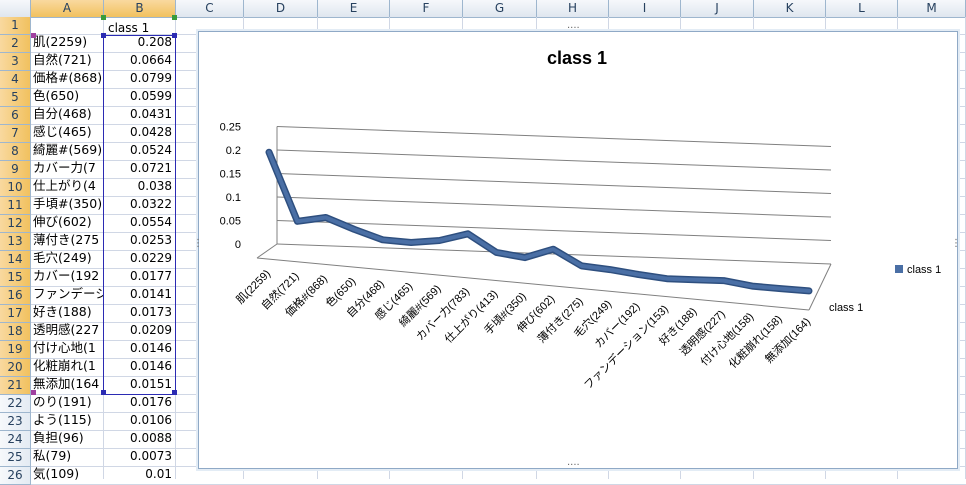  What do you see at coordinates (154, 186) in the screenshot?
I see `cell-b10: 0.038` at bounding box center [154, 186].